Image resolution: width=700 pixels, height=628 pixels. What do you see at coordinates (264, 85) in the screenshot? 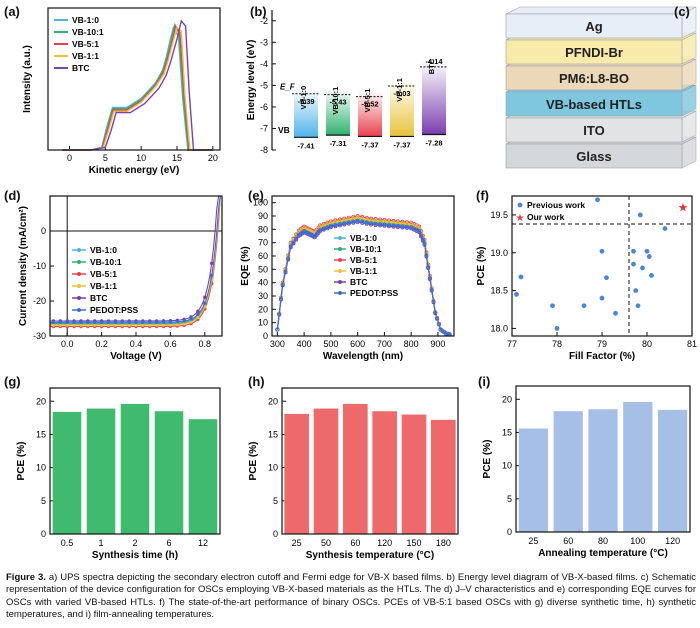
I see `y-tick-label: -5` at bounding box center [264, 85].